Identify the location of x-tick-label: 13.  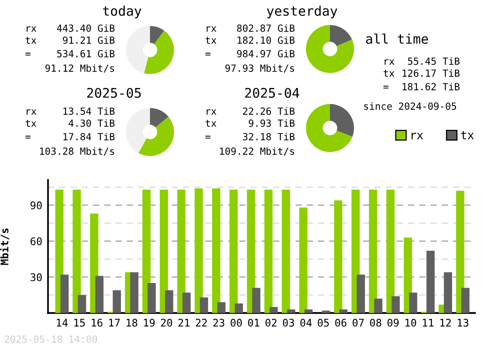
(463, 322).